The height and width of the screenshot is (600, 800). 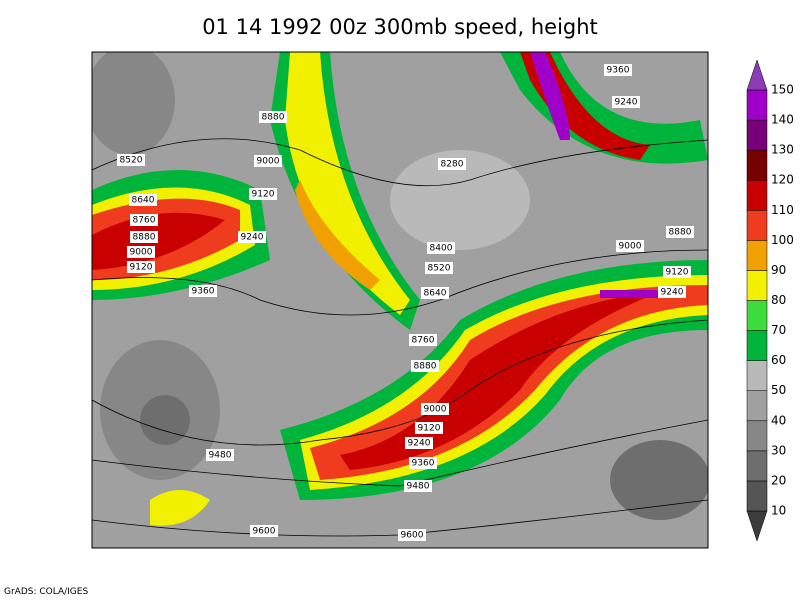 What do you see at coordinates (778, 390) in the screenshot?
I see `colorbar-tick-label: 50` at bounding box center [778, 390].